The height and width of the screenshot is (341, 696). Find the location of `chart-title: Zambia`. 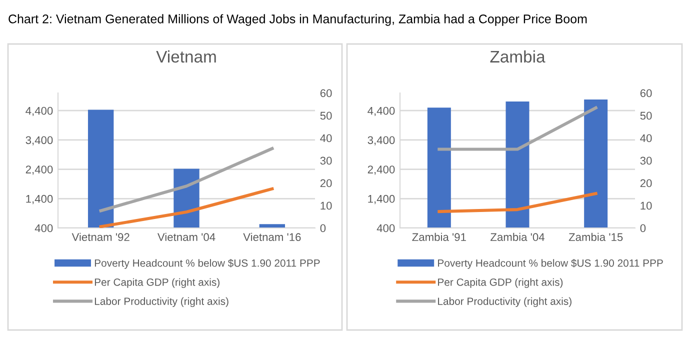

chart-title: Zambia is located at coordinates (518, 56).